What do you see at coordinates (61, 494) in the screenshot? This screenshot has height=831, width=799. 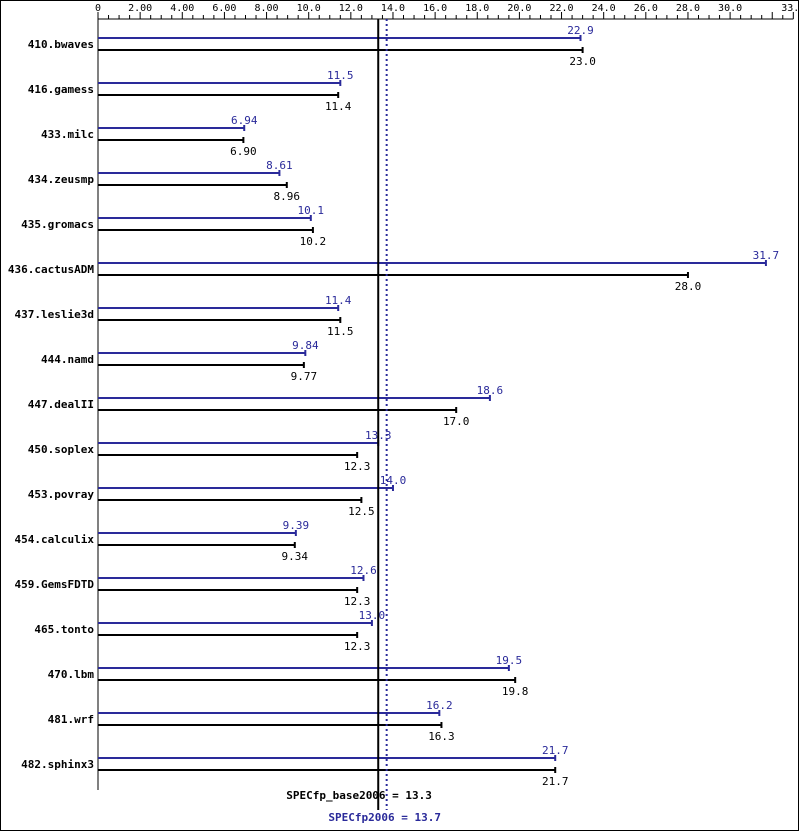 I see `category-label: 453.povray` at bounding box center [61, 494].